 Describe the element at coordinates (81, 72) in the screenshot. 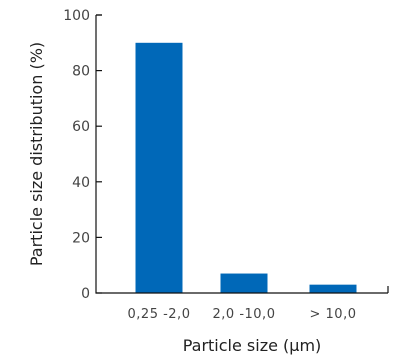

I see `y-tick-label: 80` at that location.